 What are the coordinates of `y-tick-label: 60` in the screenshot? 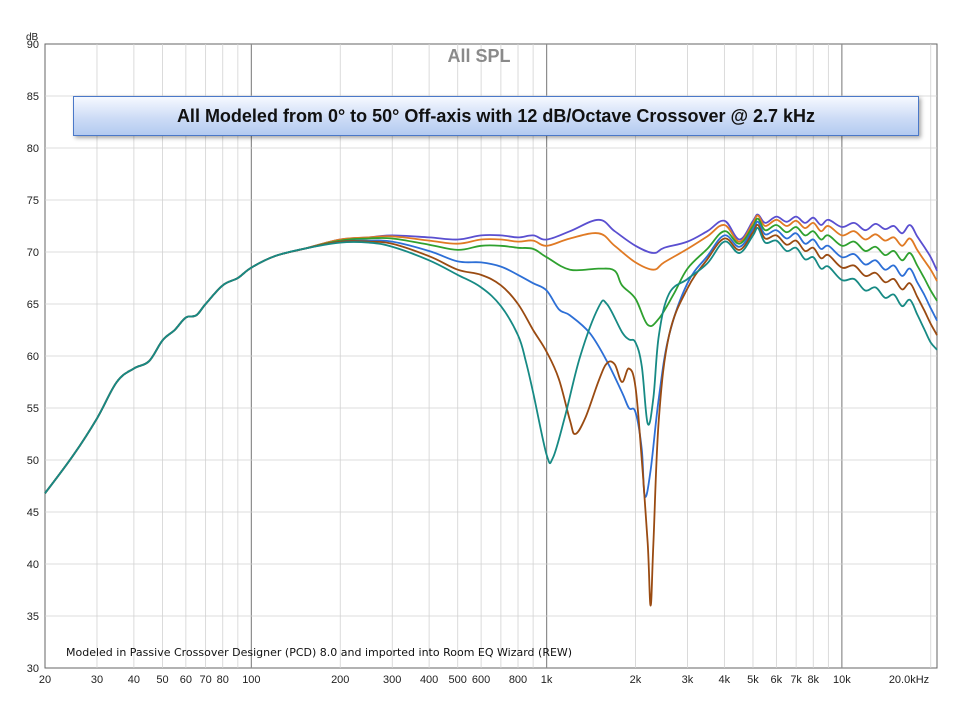 It's located at (33, 357).